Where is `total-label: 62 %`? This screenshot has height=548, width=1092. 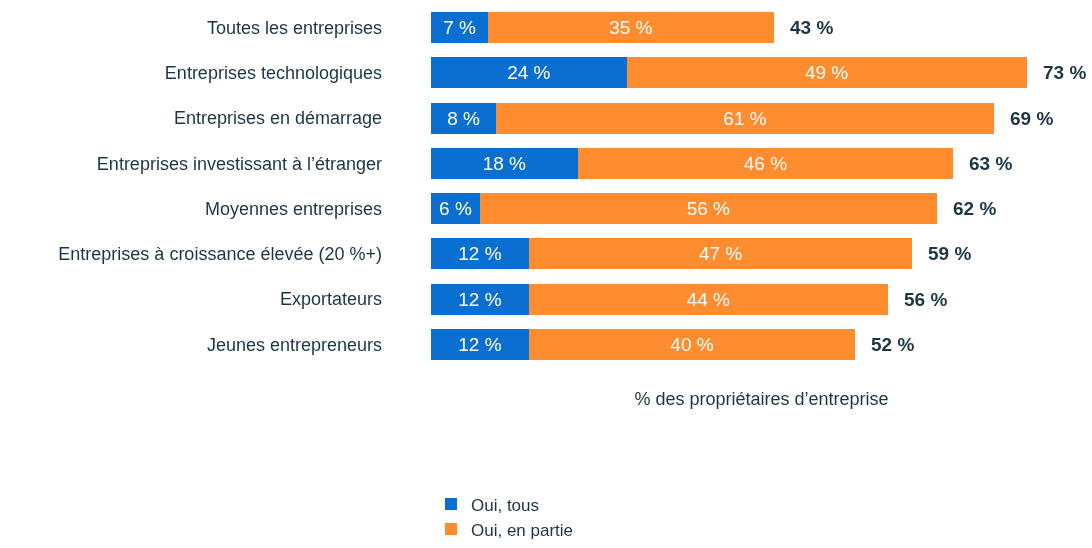 total-label: 62 % is located at coordinates (975, 208).